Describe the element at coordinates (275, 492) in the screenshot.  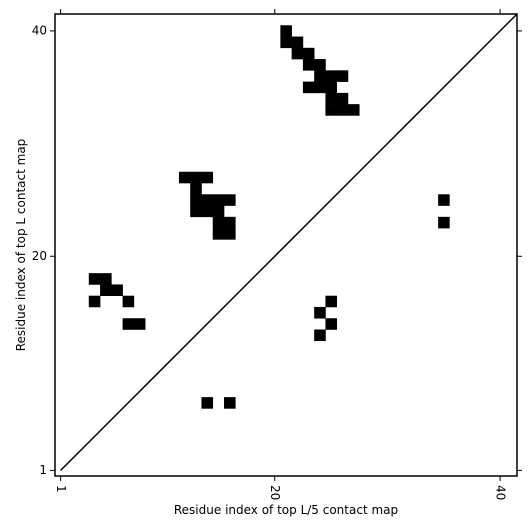
I see `x-tick-label: 20` at that location.